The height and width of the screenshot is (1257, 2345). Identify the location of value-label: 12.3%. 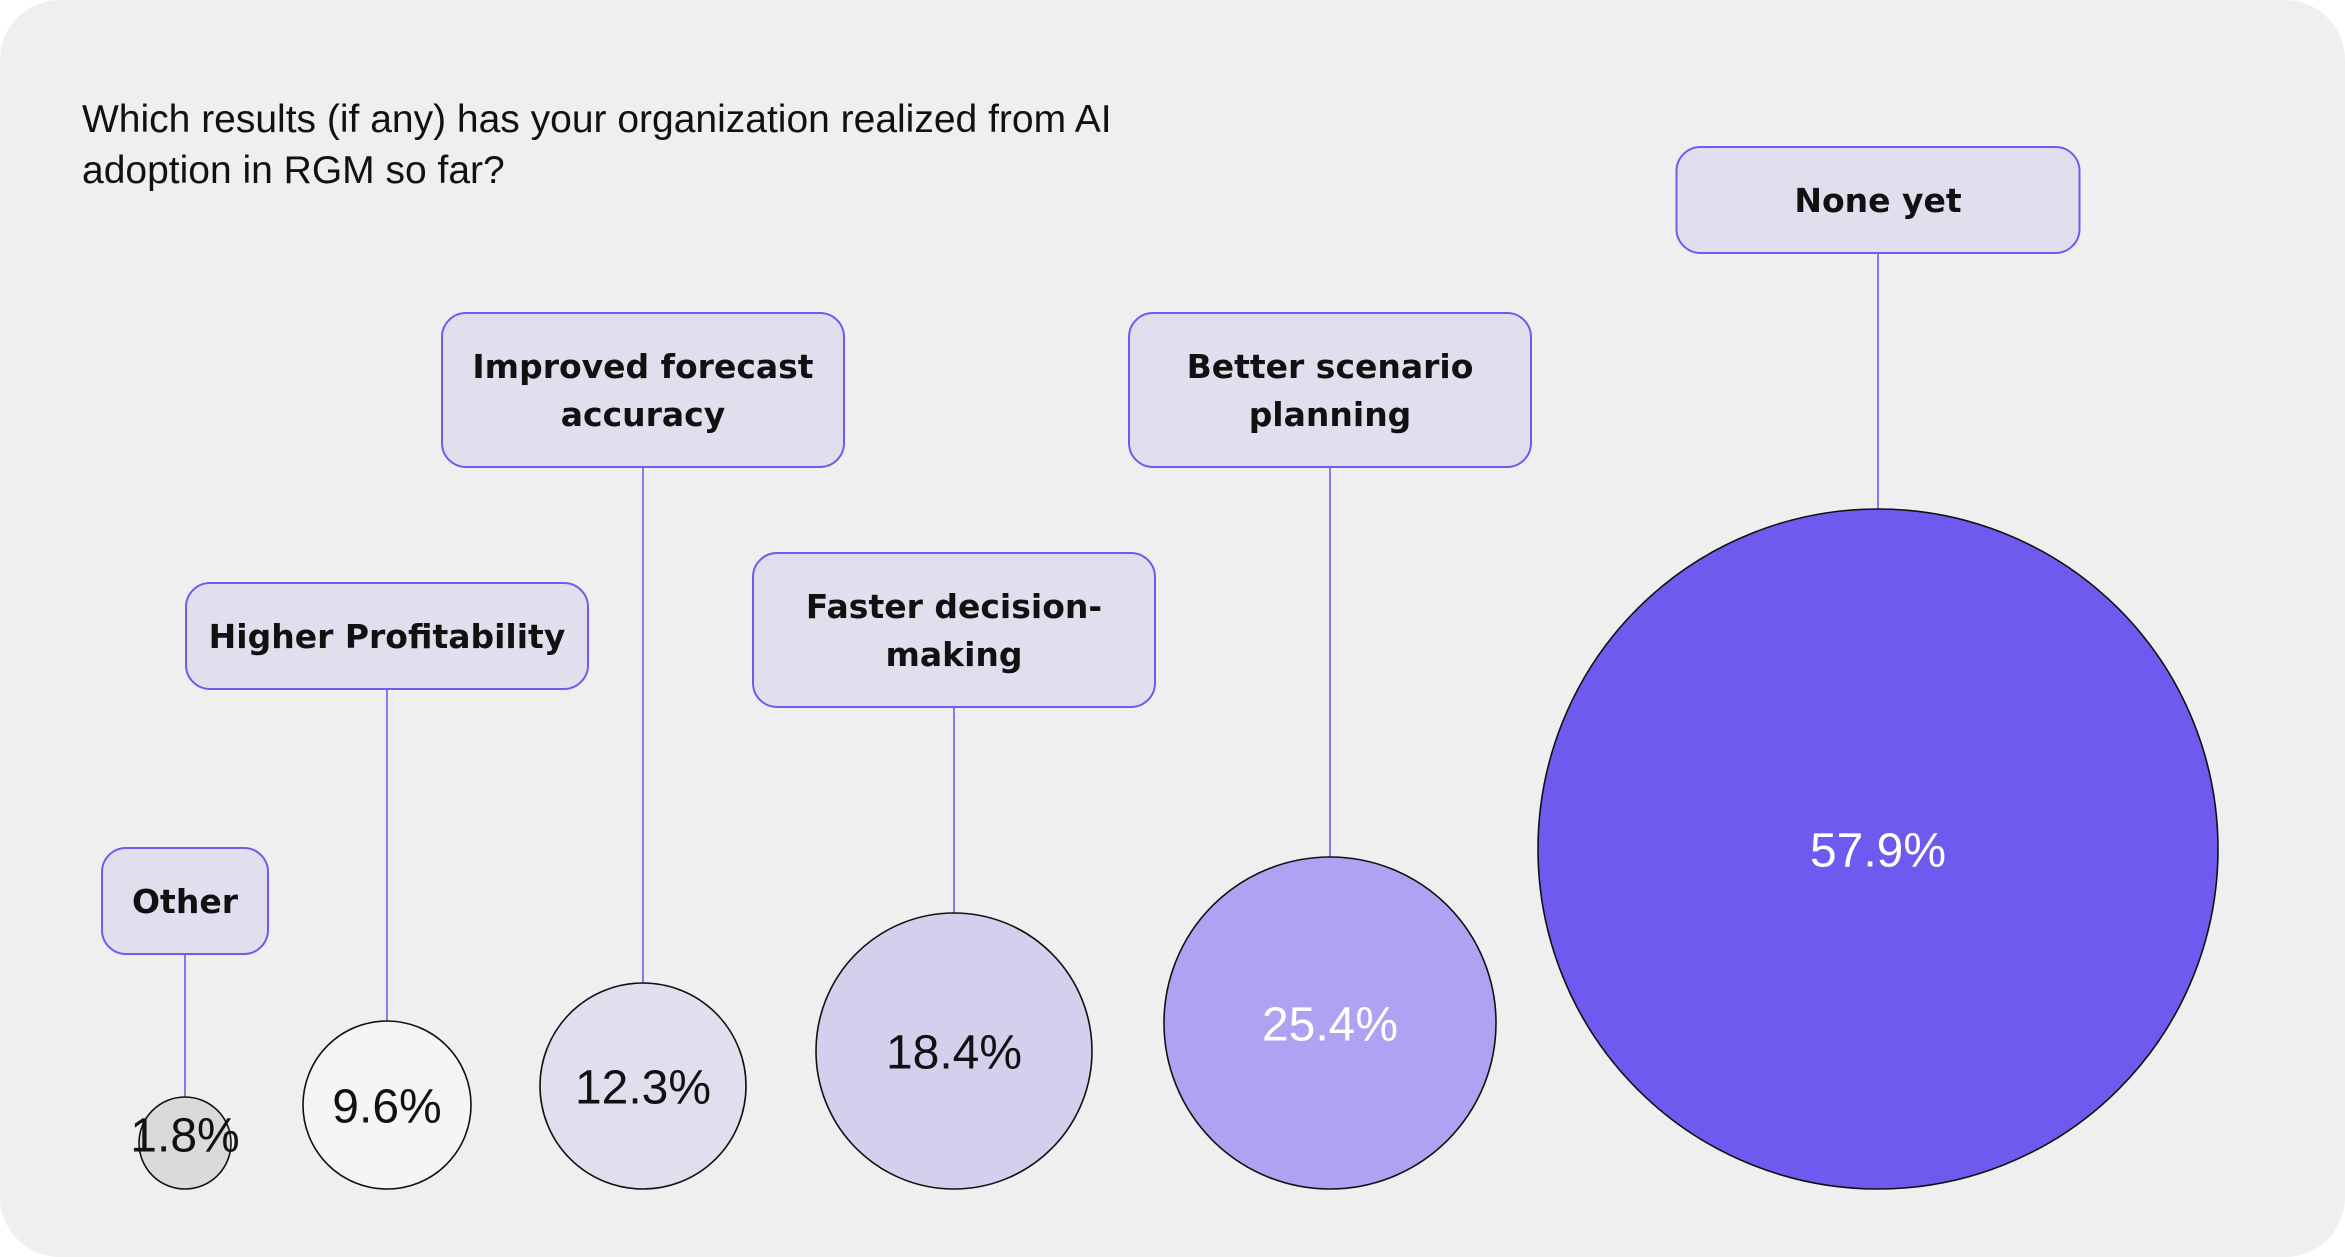
(643, 1087).